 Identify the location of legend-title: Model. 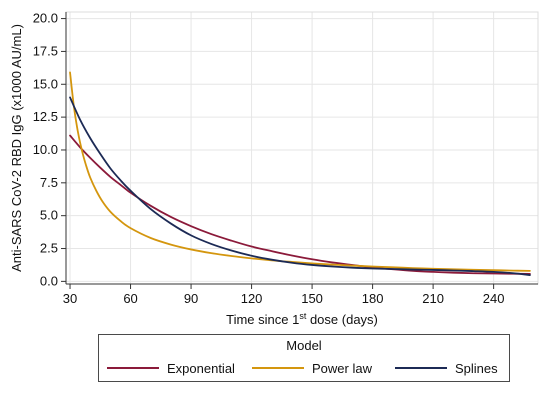
(304, 345).